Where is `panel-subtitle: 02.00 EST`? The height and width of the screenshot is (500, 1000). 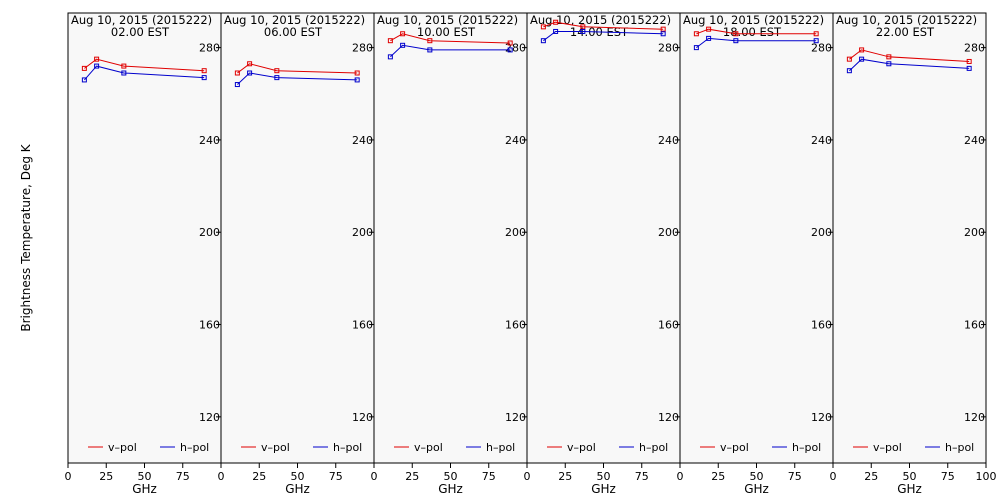 panel-subtitle: 02.00 EST is located at coordinates (140, 32).